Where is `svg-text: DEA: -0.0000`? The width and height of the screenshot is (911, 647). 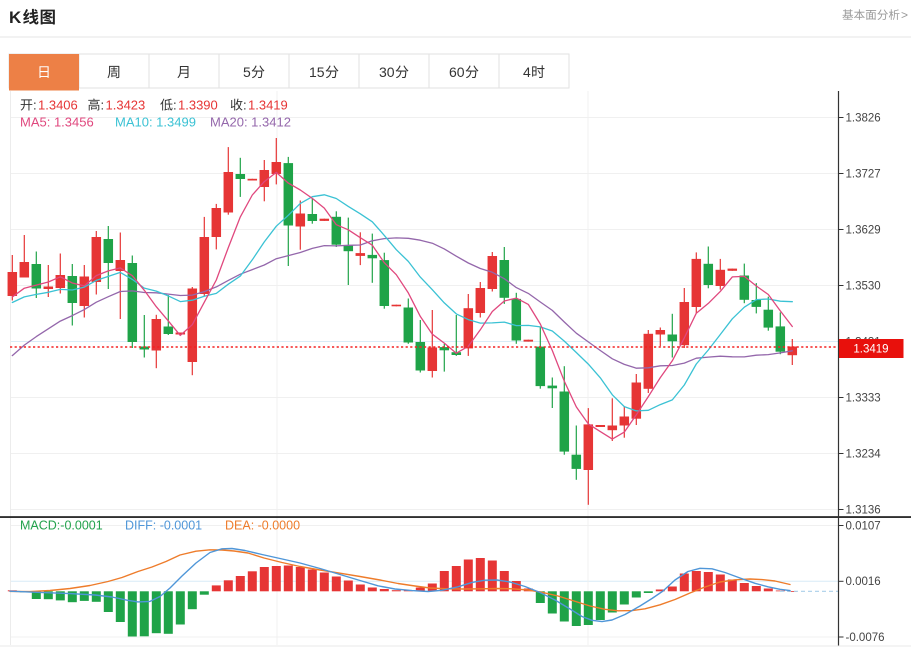 svg-text: DEA: -0.0000 is located at coordinates (262, 526).